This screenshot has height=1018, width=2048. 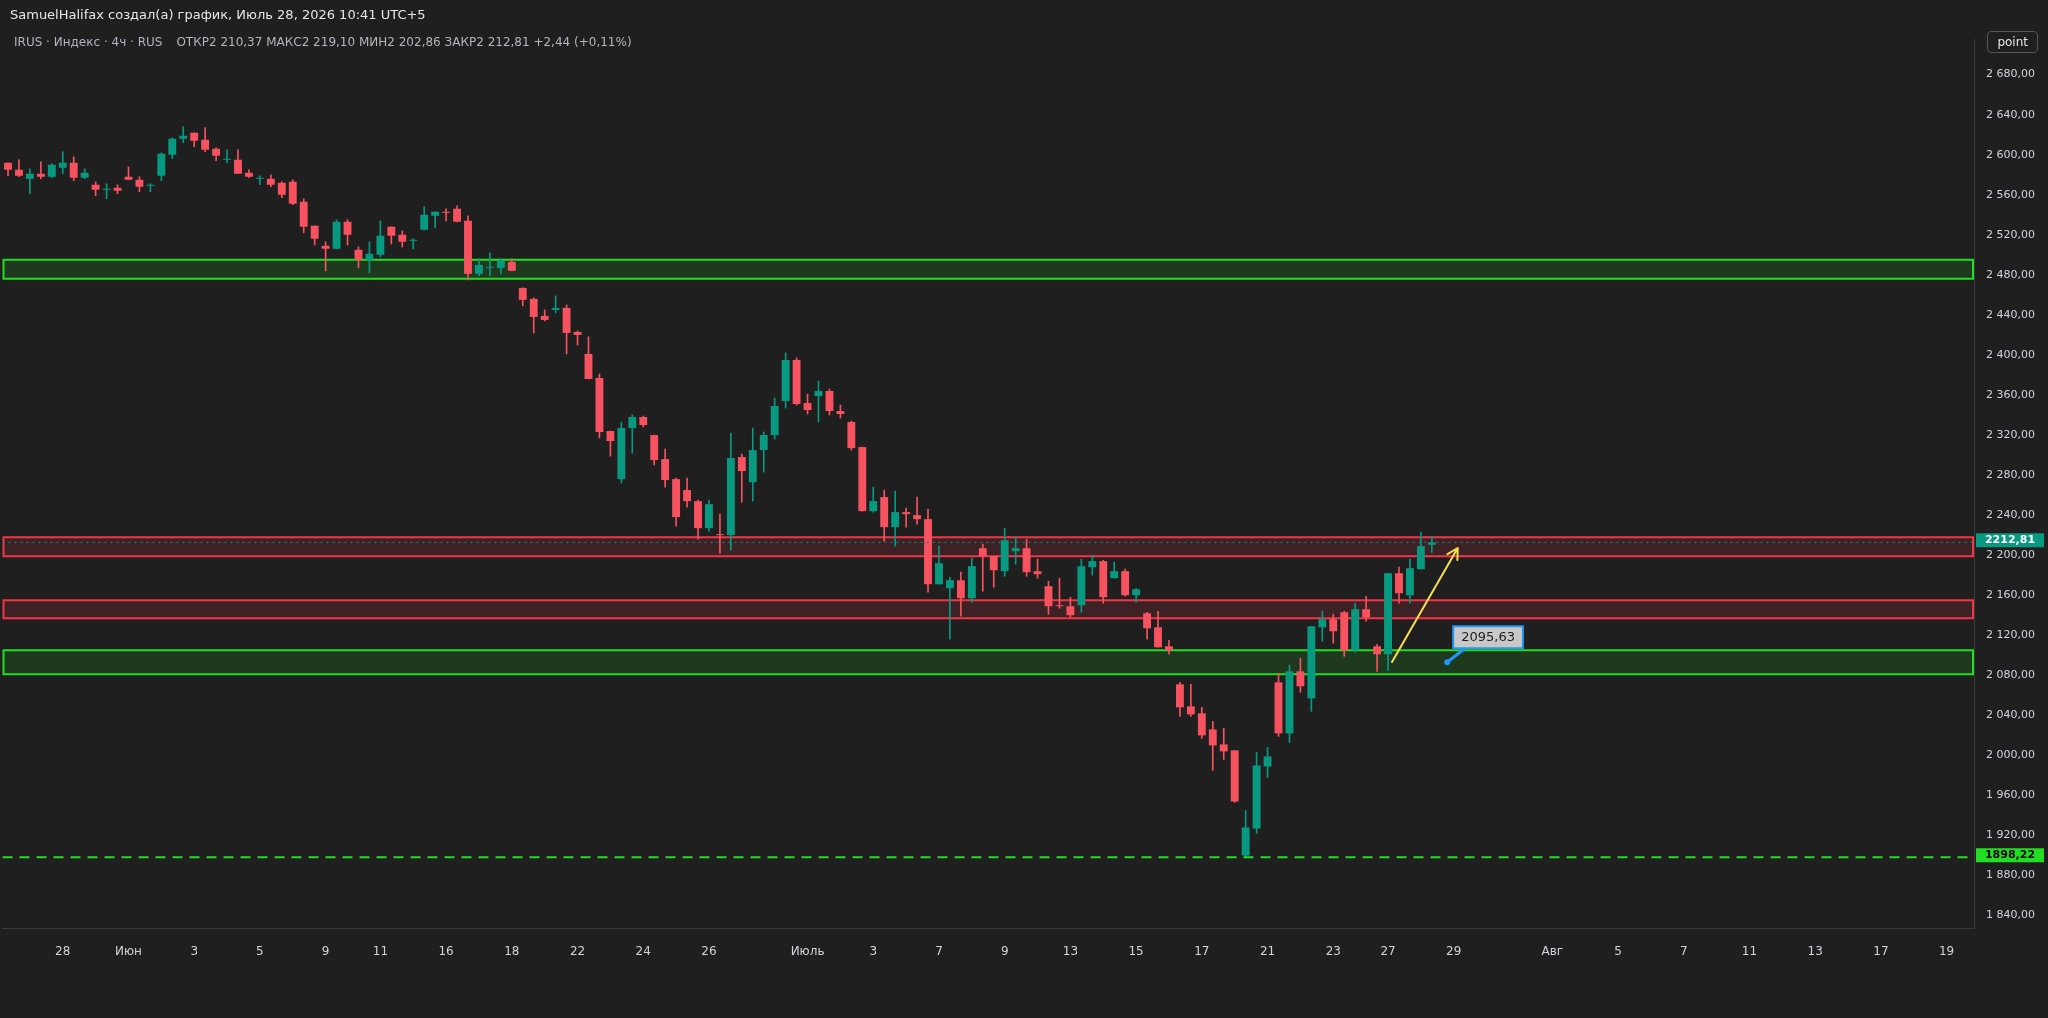 I want to click on x-tick-label: Июль, so click(x=807, y=950).